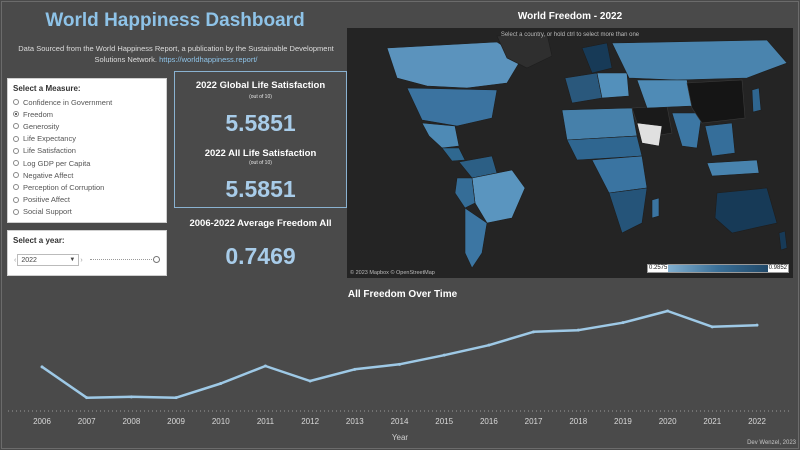 The image size is (800, 450). I want to click on measure-heading: Select a Measure:, so click(47, 88).